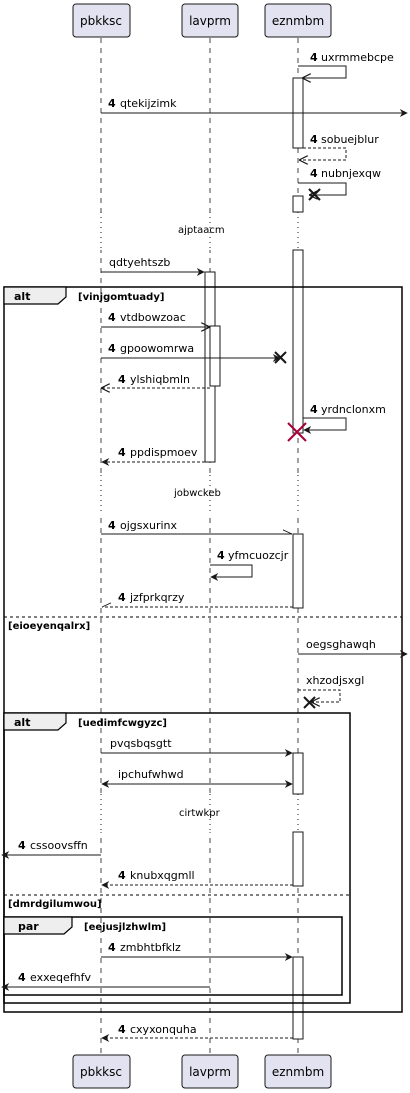  Describe the element at coordinates (341, 644) in the screenshot. I see `message-label: oegsghawqh` at that location.